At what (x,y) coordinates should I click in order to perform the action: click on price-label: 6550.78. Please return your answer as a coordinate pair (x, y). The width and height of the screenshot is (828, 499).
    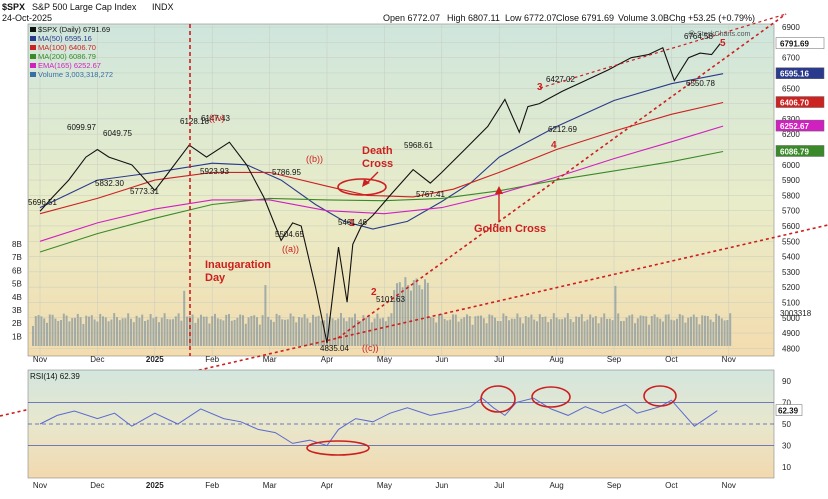
    Looking at the image, I should click on (700, 83).